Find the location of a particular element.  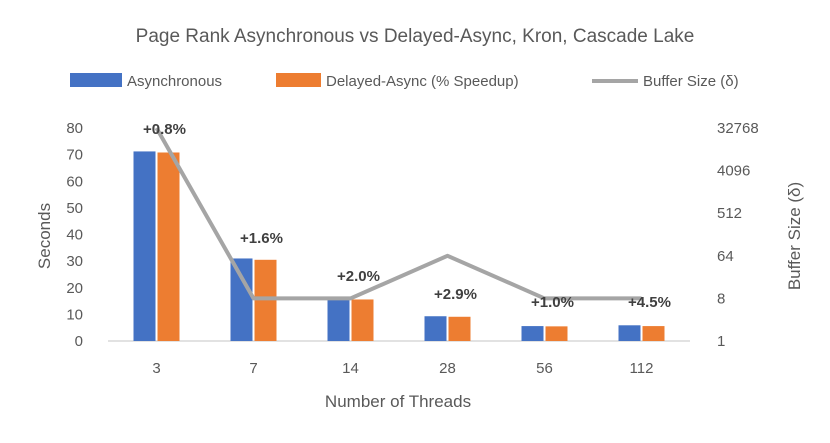

y-tick-label: 40 is located at coordinates (74, 235).